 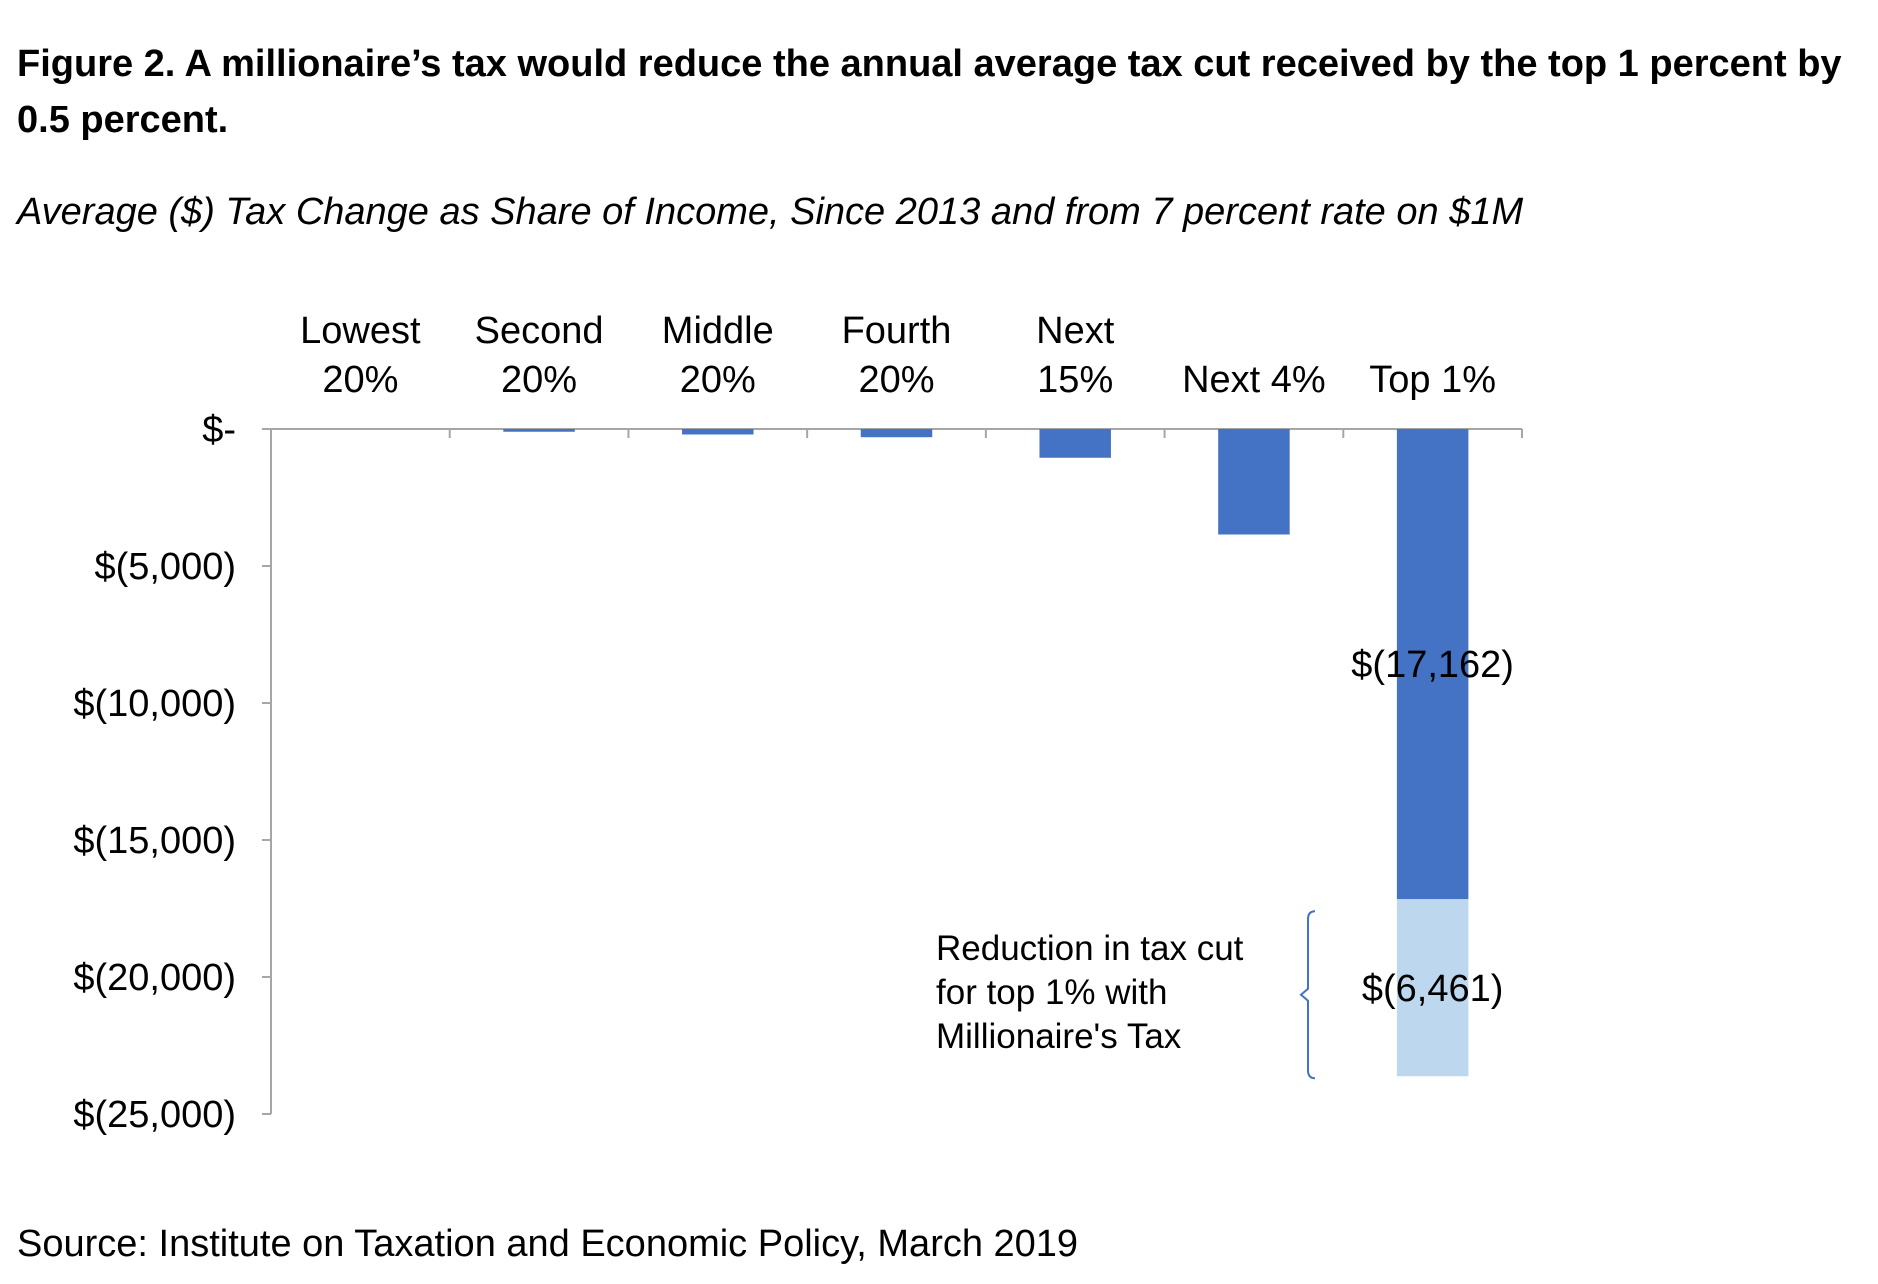 What do you see at coordinates (539, 331) in the screenshot?
I see `category-label: Second` at bounding box center [539, 331].